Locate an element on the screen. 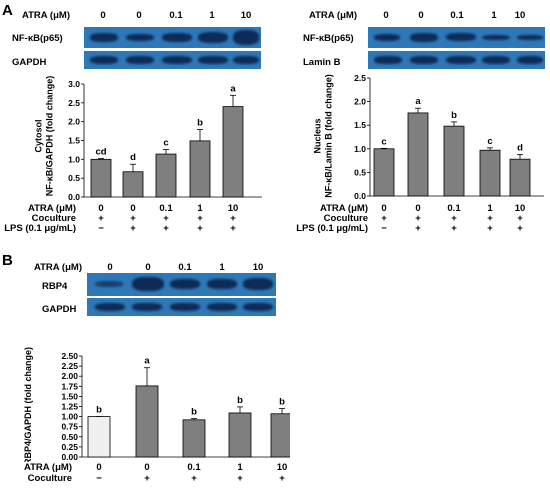 The image size is (550, 495). western-blot-laminb is located at coordinates (456, 60).